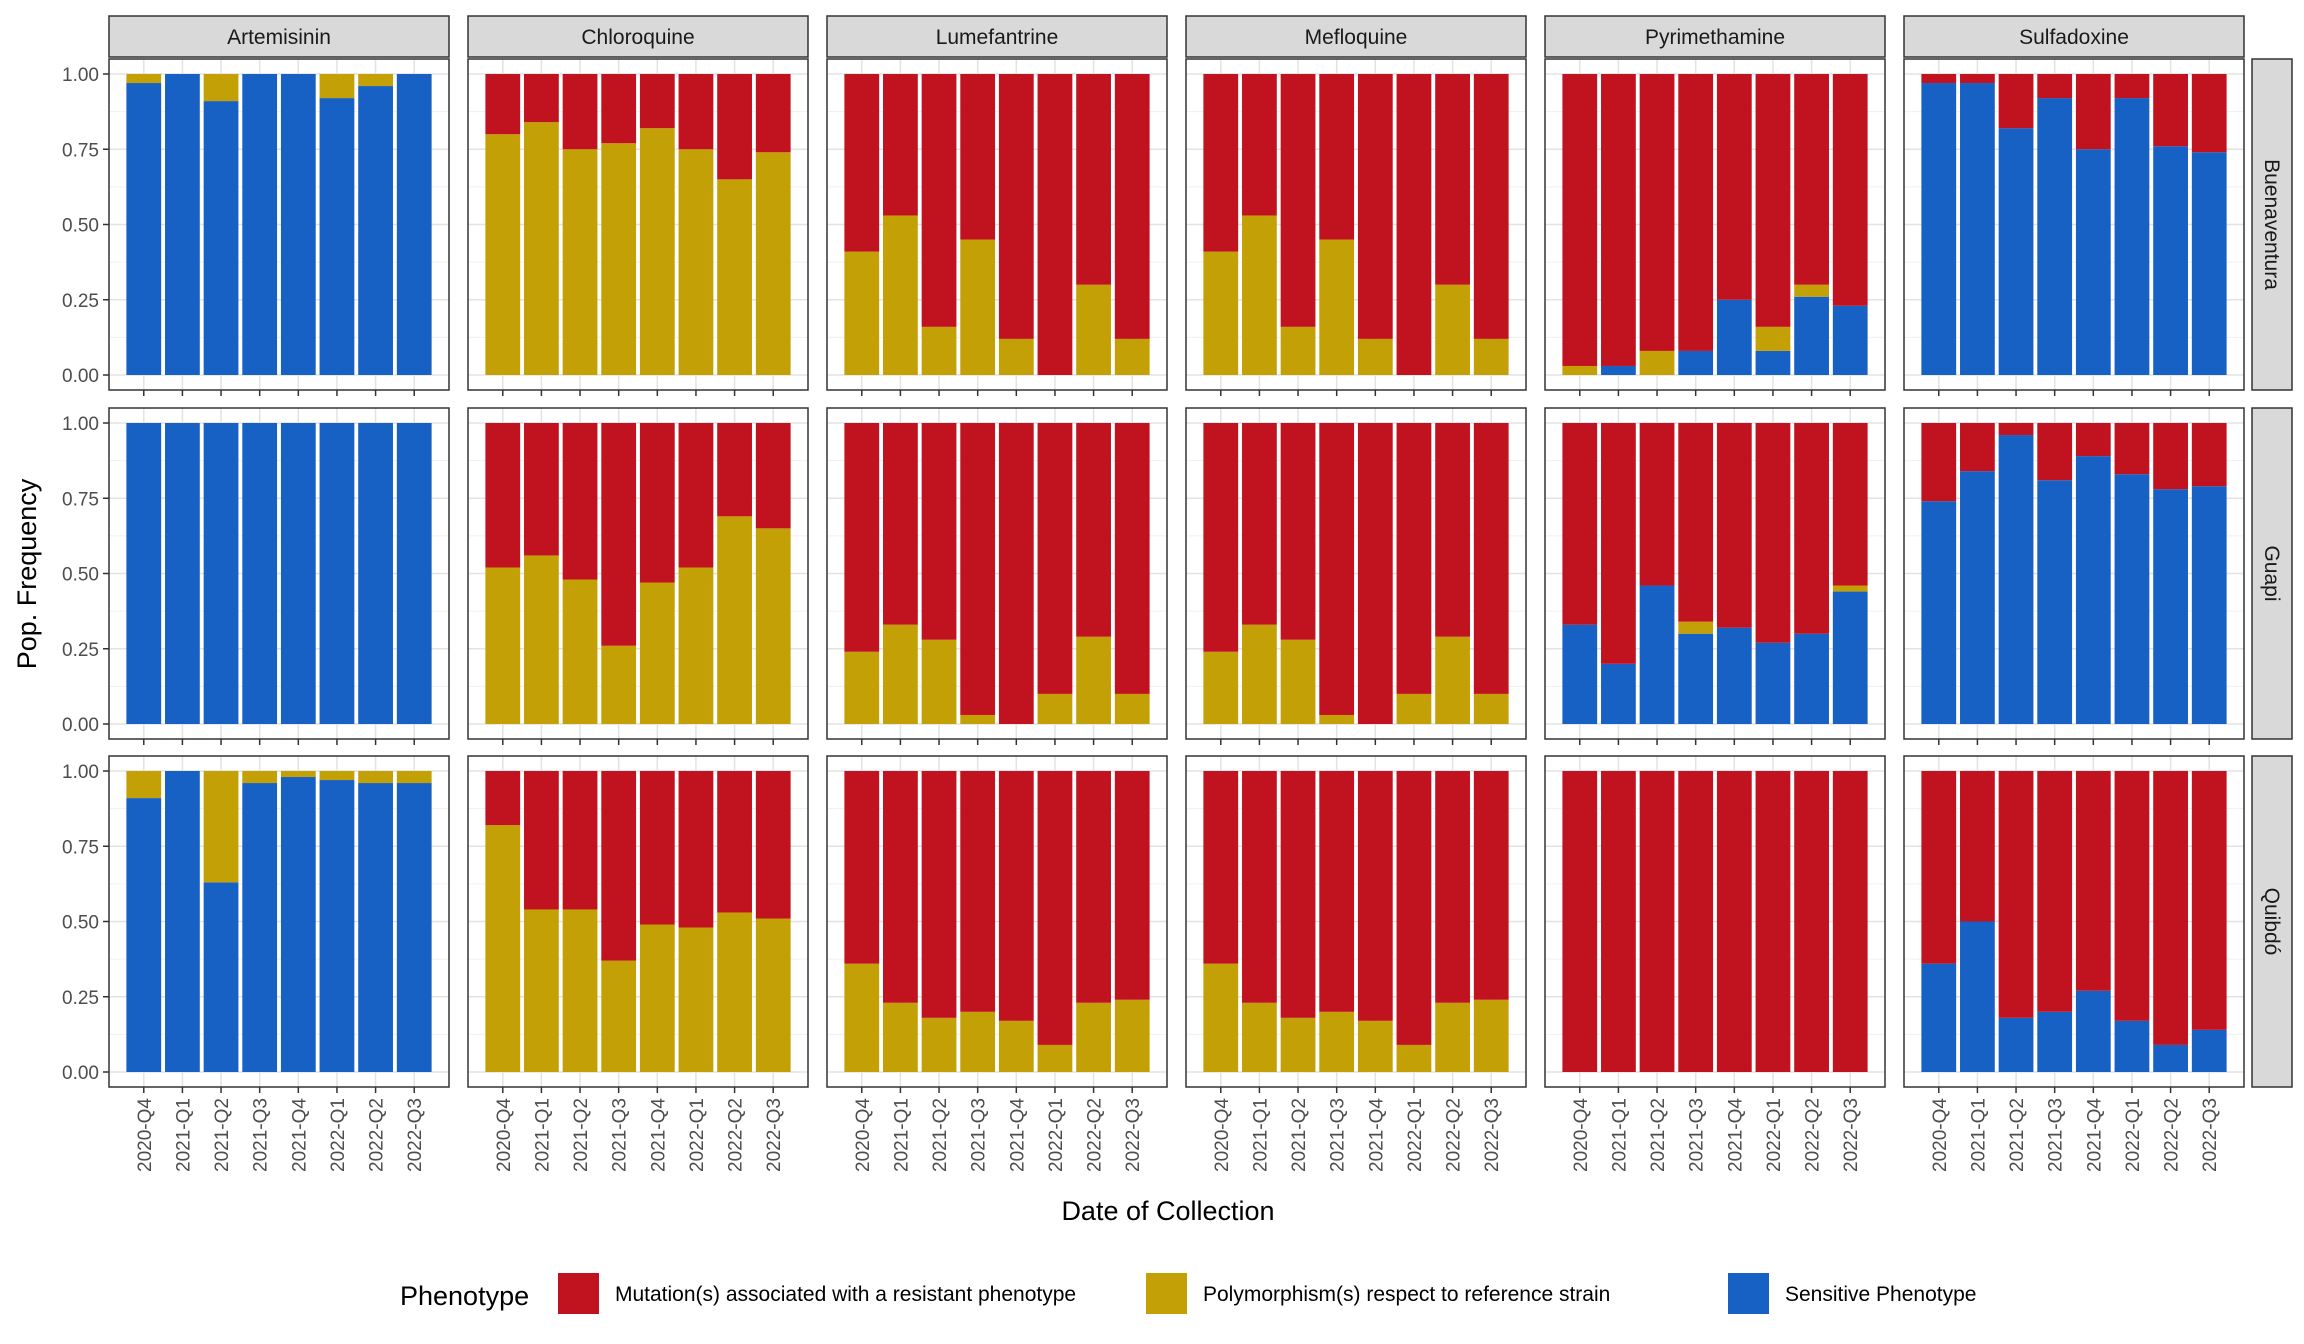 The width and height of the screenshot is (2304, 1344). I want to click on y-tick-label: 0.75, so click(80, 150).